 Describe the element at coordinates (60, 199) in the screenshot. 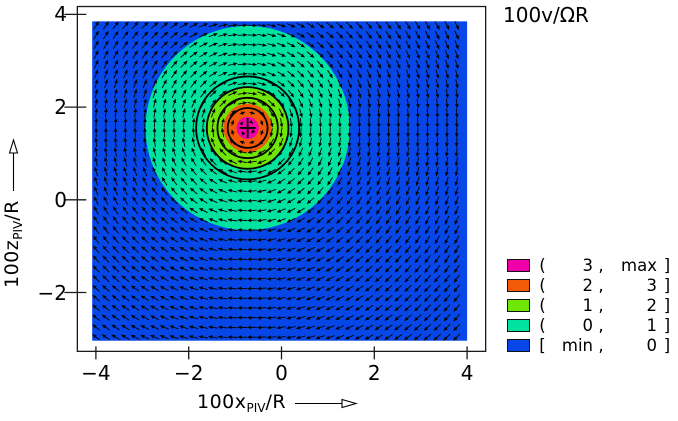

I see `z-tick-label: 0` at that location.